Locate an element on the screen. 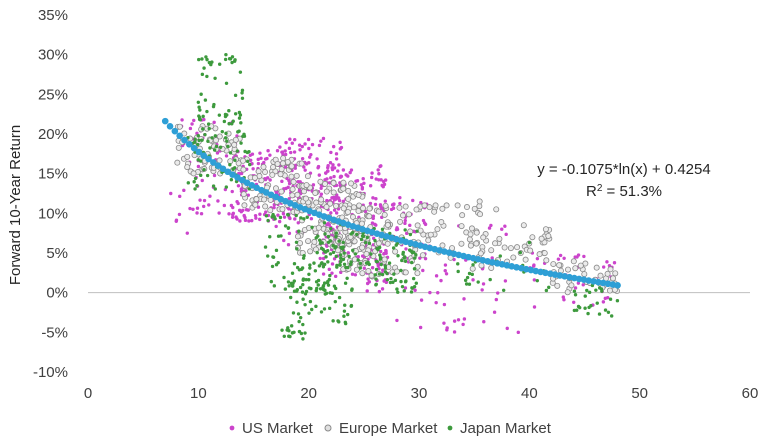  x-tick-label: 10 is located at coordinates (198, 393).